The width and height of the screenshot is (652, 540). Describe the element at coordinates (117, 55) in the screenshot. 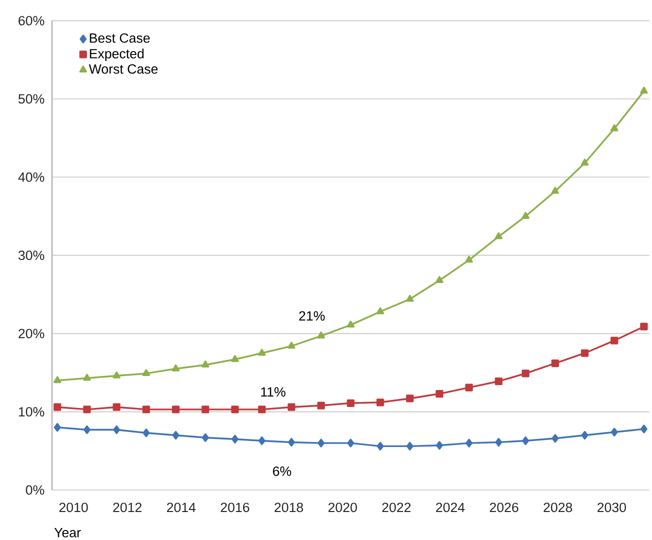

I see `legend-label: Expected` at that location.